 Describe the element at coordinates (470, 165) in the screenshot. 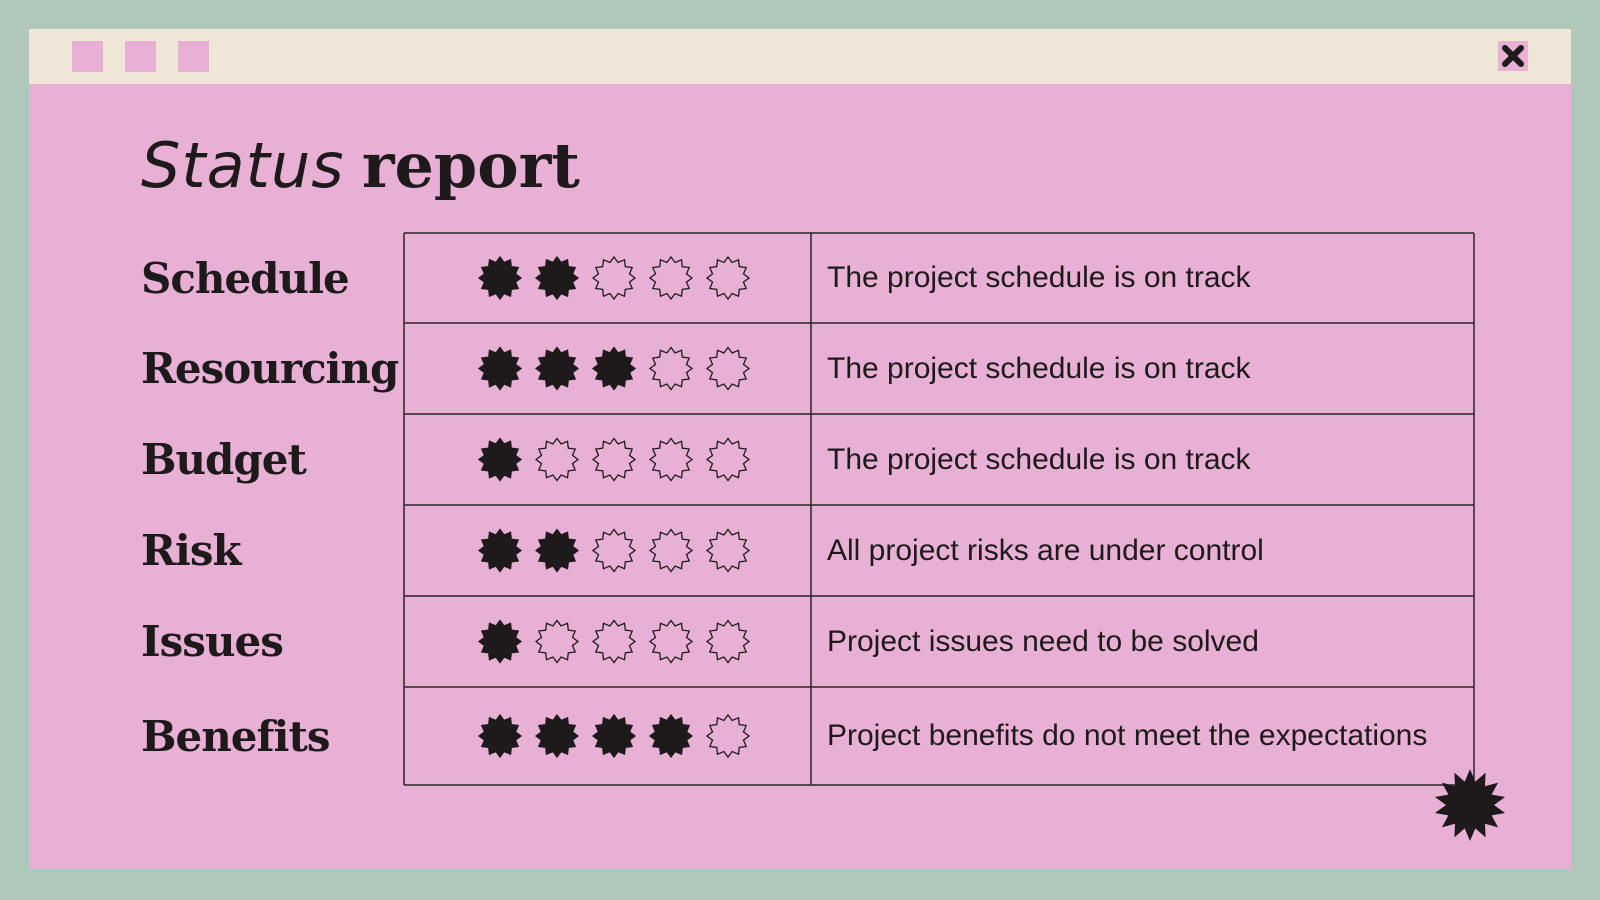

I see `title-bold: report` at that location.